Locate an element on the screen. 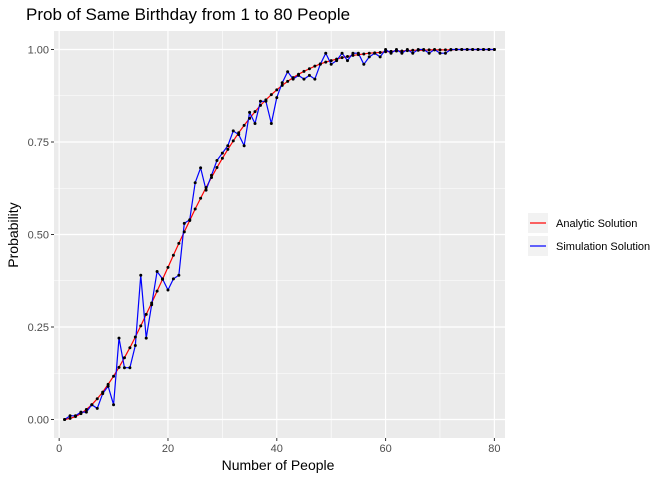  y-tick-label: 0.00 is located at coordinates (38, 421).